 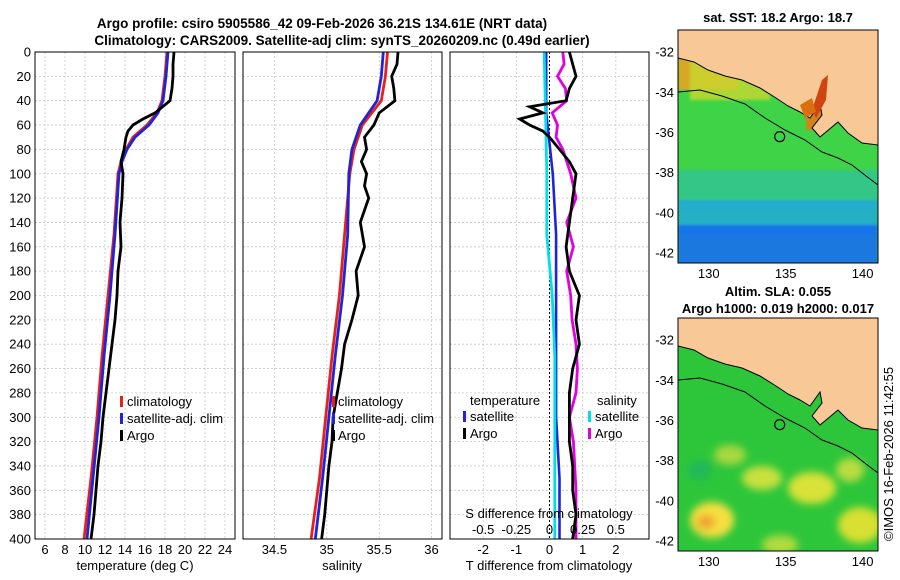 What do you see at coordinates (24, 125) in the screenshot?
I see `y-tick-label: 60` at bounding box center [24, 125].